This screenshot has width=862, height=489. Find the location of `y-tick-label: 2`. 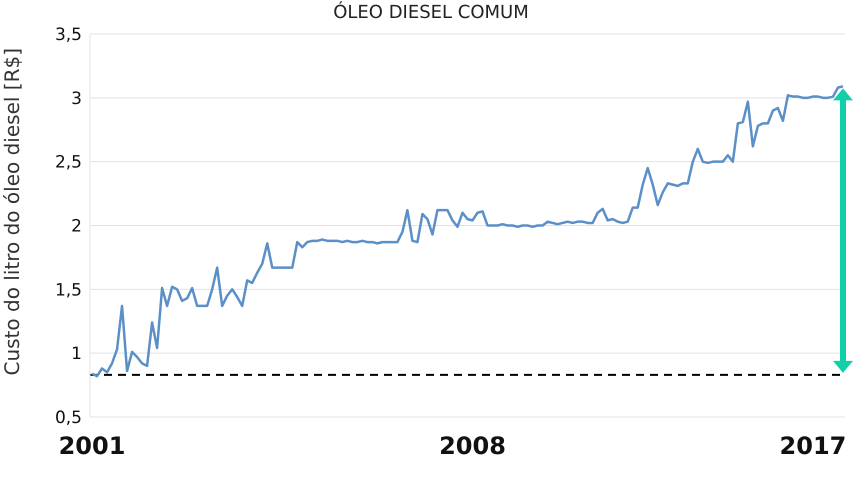

y-tick-label: 2 is located at coordinates (76, 226).